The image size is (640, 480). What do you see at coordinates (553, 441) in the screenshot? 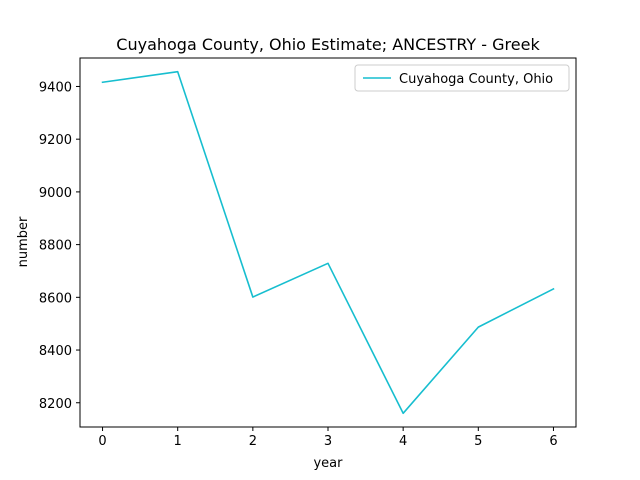
I see `x-tick-label-6: 6` at bounding box center [553, 441].